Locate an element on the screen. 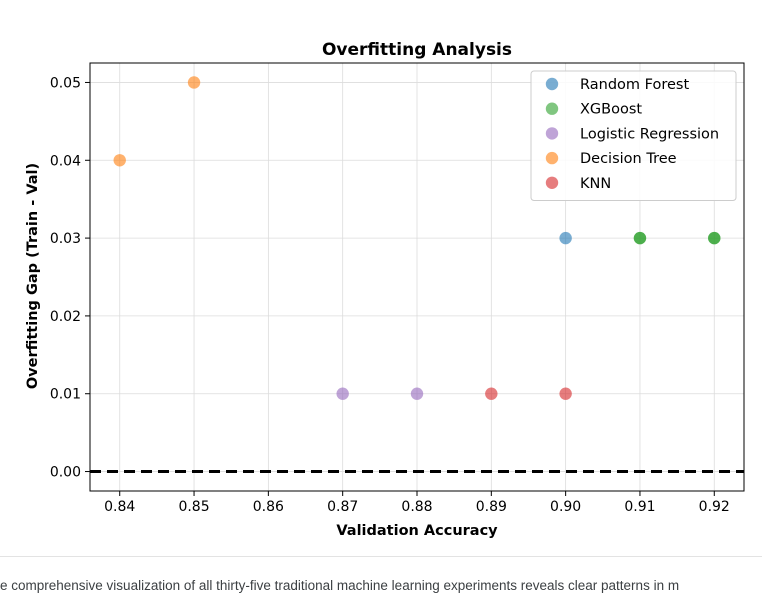 The image size is (762, 599). x-tick-label: 0.86 is located at coordinates (268, 507).